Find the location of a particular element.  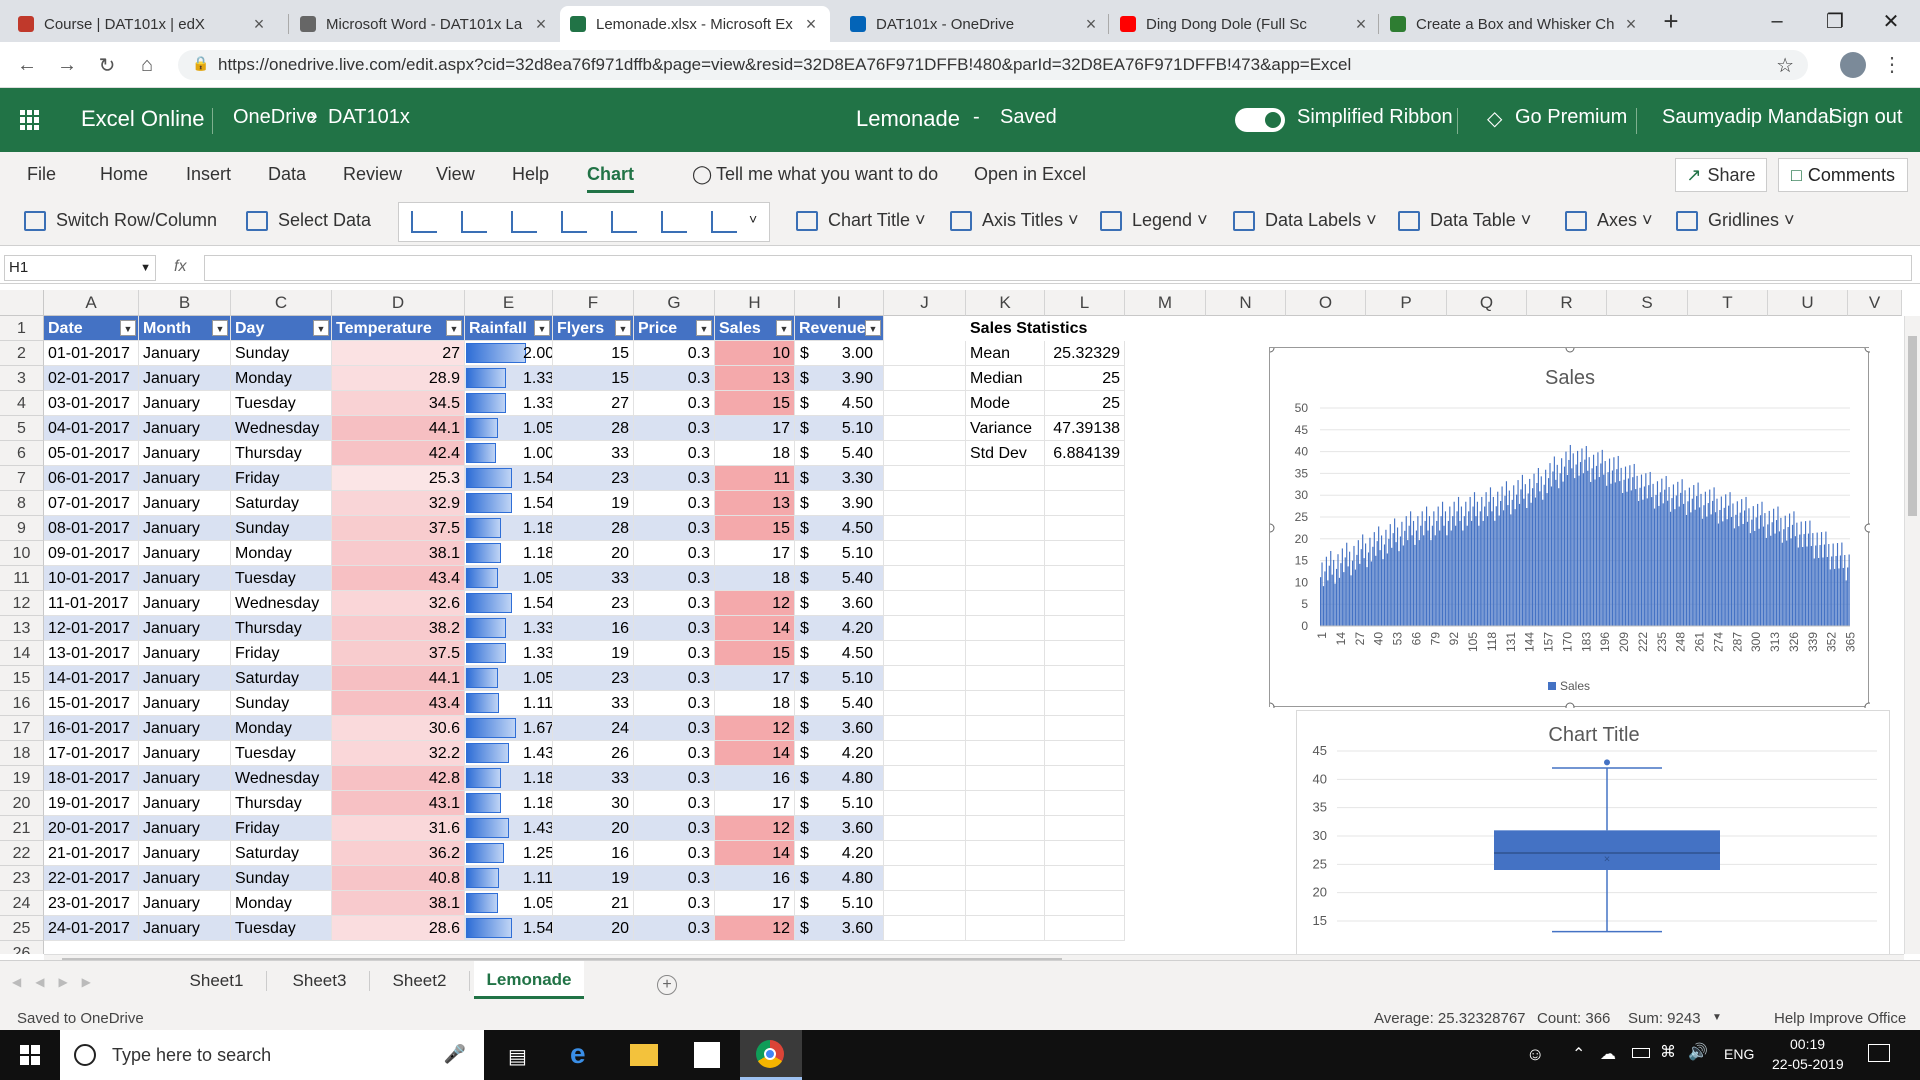

tray-chevron-icon: ⌃ is located at coordinates (1579, 1054).